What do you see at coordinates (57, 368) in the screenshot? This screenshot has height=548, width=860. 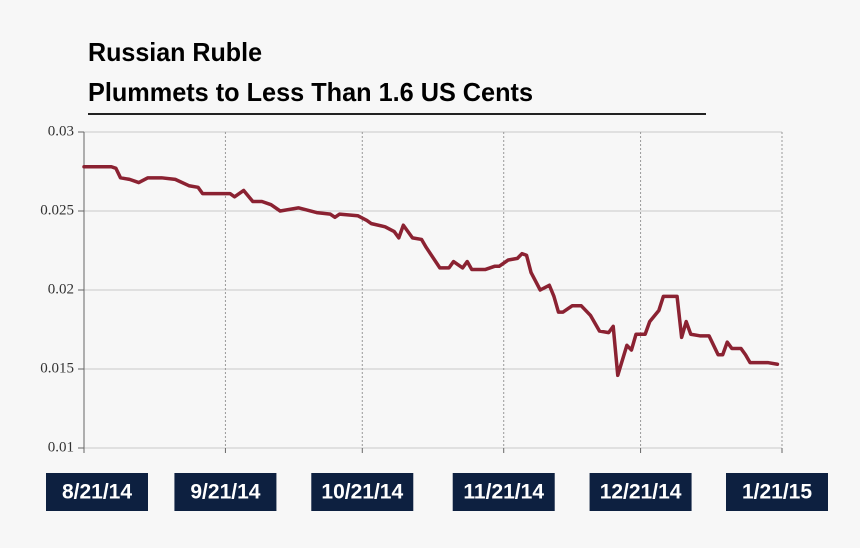 I see `y-tick-label: 0.015` at bounding box center [57, 368].